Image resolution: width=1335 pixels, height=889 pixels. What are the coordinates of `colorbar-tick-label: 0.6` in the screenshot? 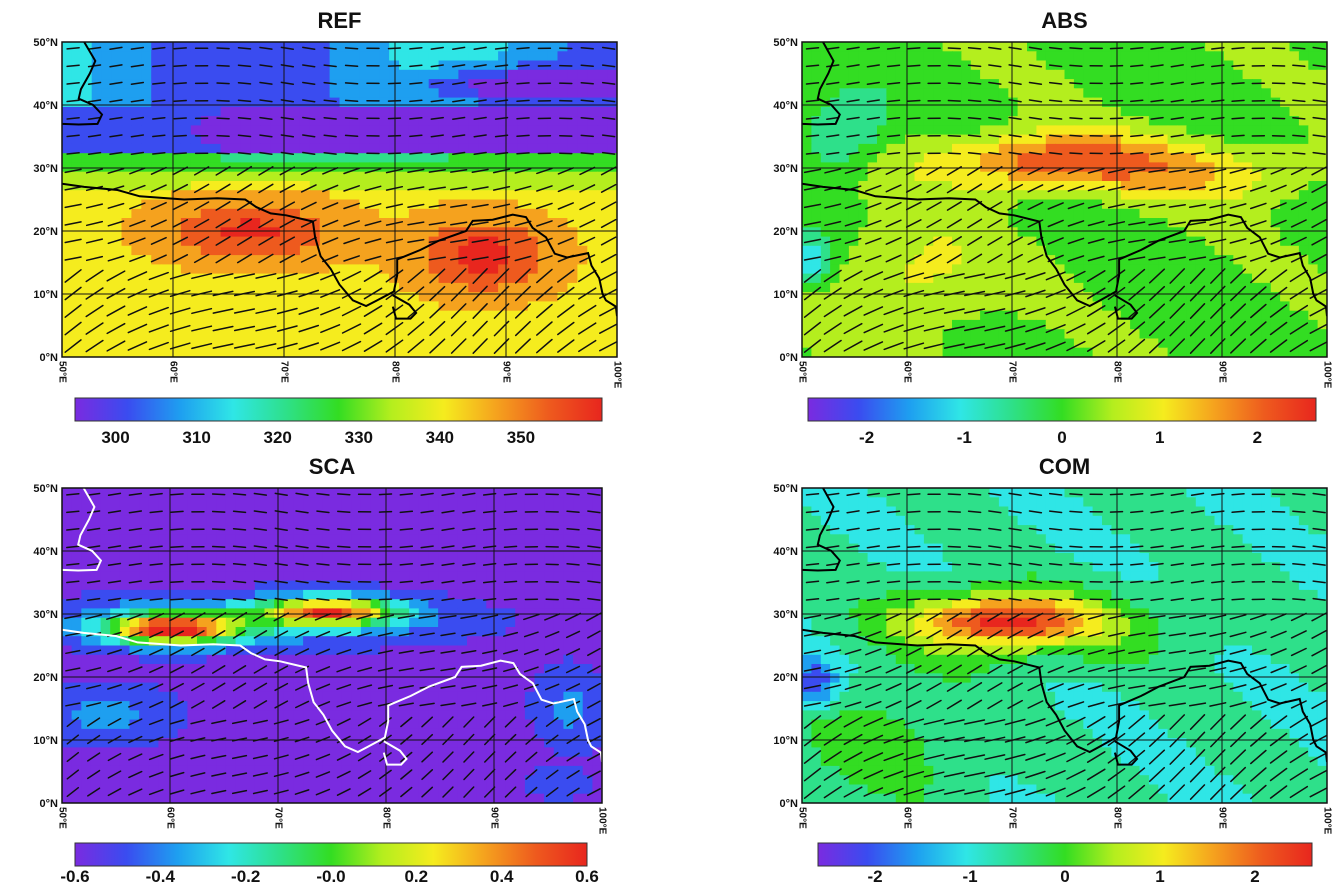 It's located at (587, 876).